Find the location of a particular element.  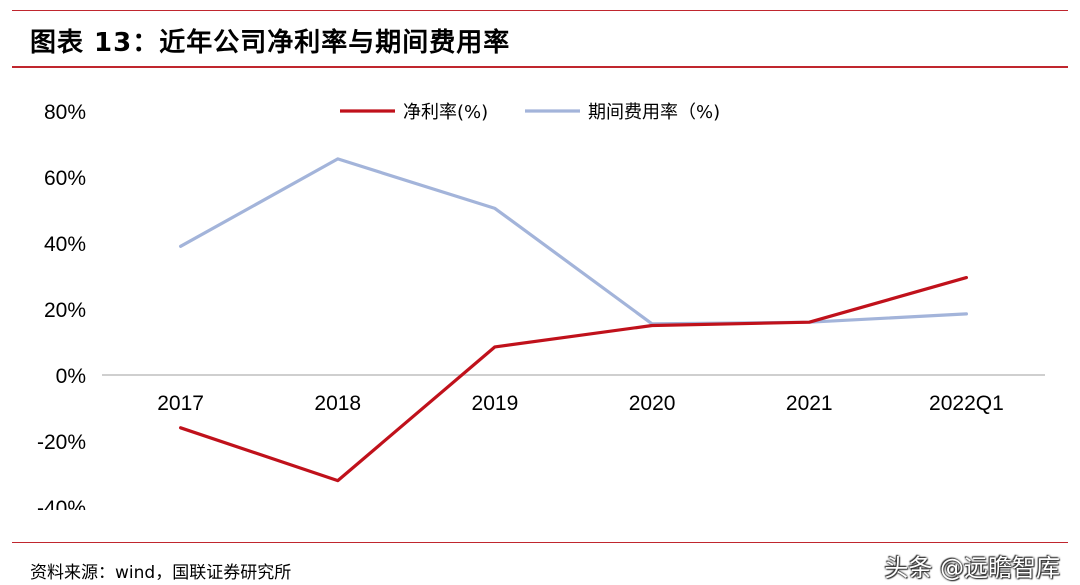

legend-label: 期间费用率（%) is located at coordinates (654, 112).